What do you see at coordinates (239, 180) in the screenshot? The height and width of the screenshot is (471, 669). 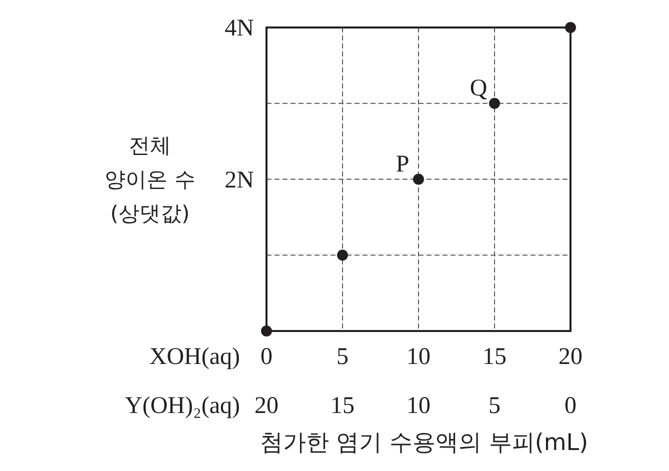 I see `y-tick-label: 2N` at bounding box center [239, 180].